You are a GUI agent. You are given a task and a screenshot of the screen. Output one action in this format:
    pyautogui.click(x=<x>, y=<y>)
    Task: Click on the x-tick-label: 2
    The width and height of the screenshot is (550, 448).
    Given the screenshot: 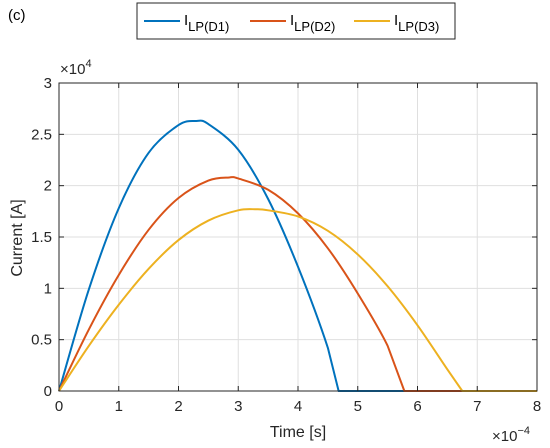 What is the action you would take?
    pyautogui.click(x=178, y=406)
    